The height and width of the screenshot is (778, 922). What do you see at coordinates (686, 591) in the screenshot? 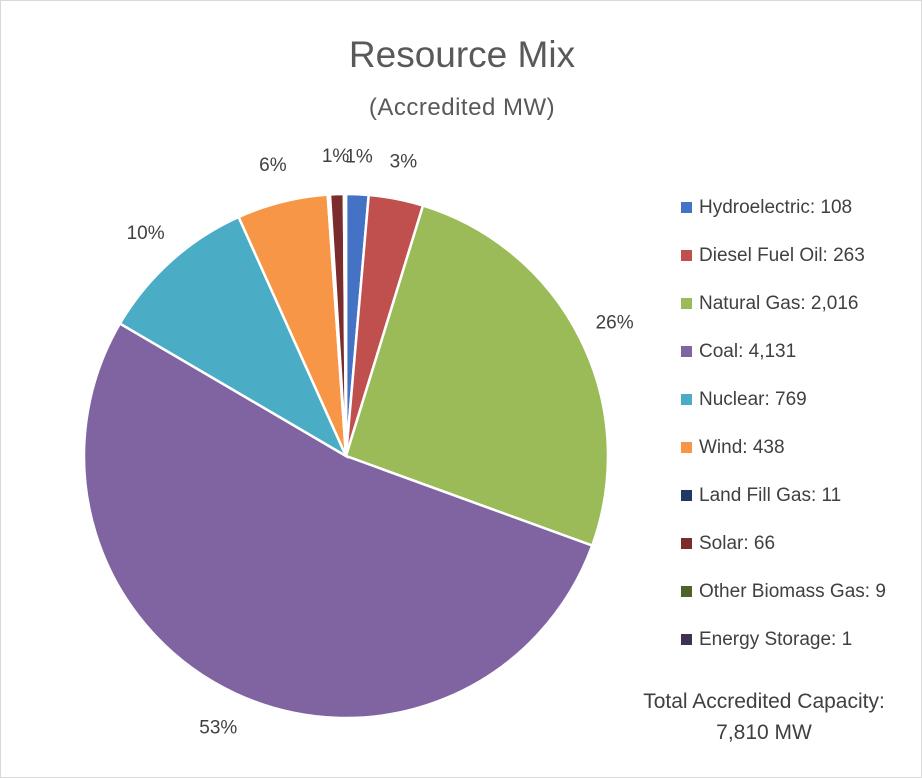
I see `legend-swatch-other-biomass-gas` at bounding box center [686, 591].